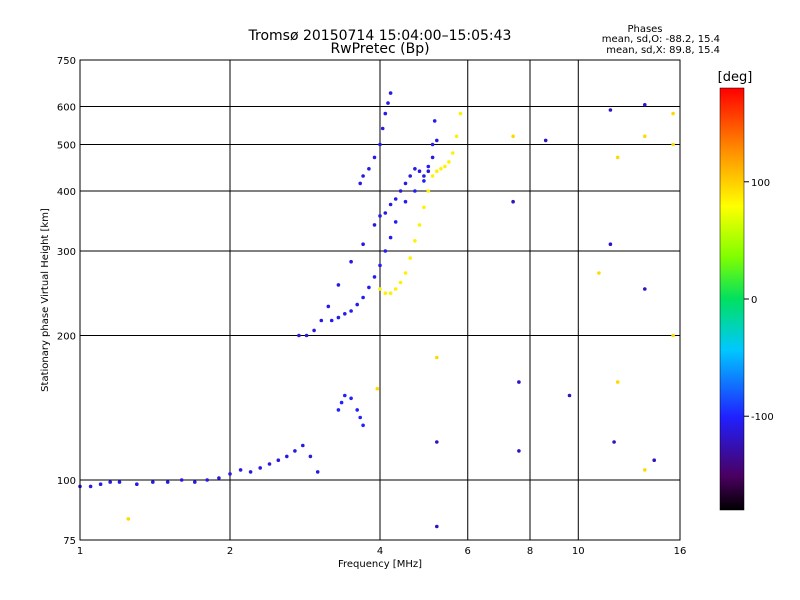 The width and height of the screenshot is (800, 600). Describe the element at coordinates (66, 61) in the screenshot. I see `y-tick-label: 750` at that location.